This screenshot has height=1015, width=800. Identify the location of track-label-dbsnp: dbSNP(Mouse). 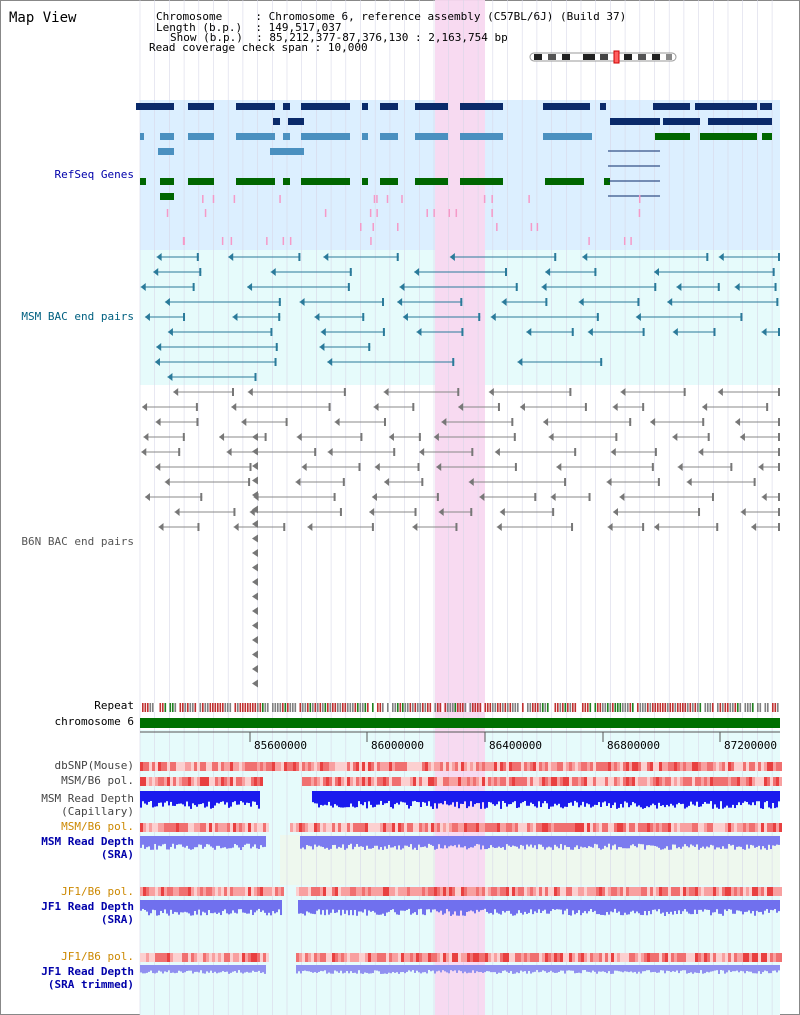
(94, 765).